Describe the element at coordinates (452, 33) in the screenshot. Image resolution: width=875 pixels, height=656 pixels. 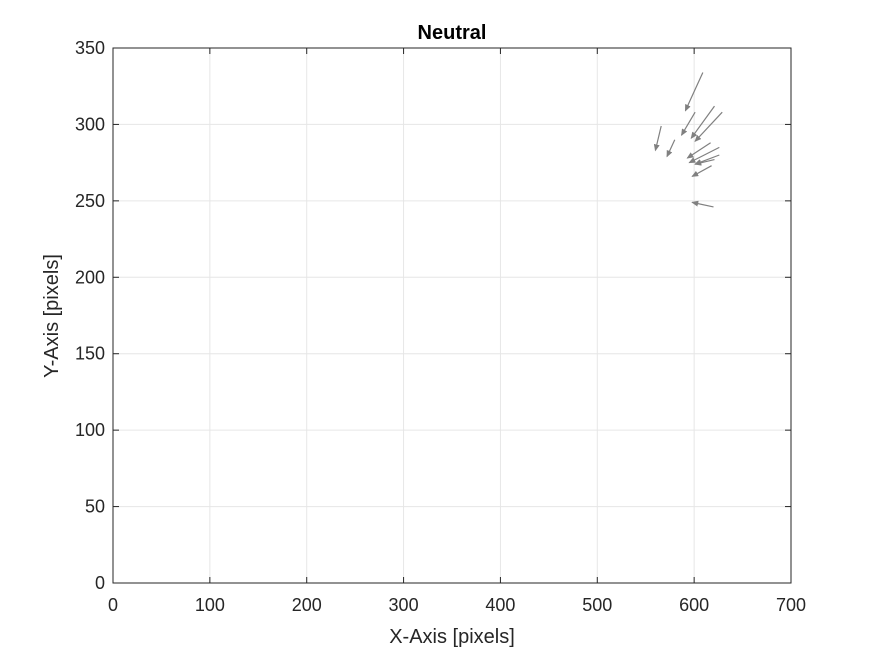
I see `chart-title: Neutral` at that location.